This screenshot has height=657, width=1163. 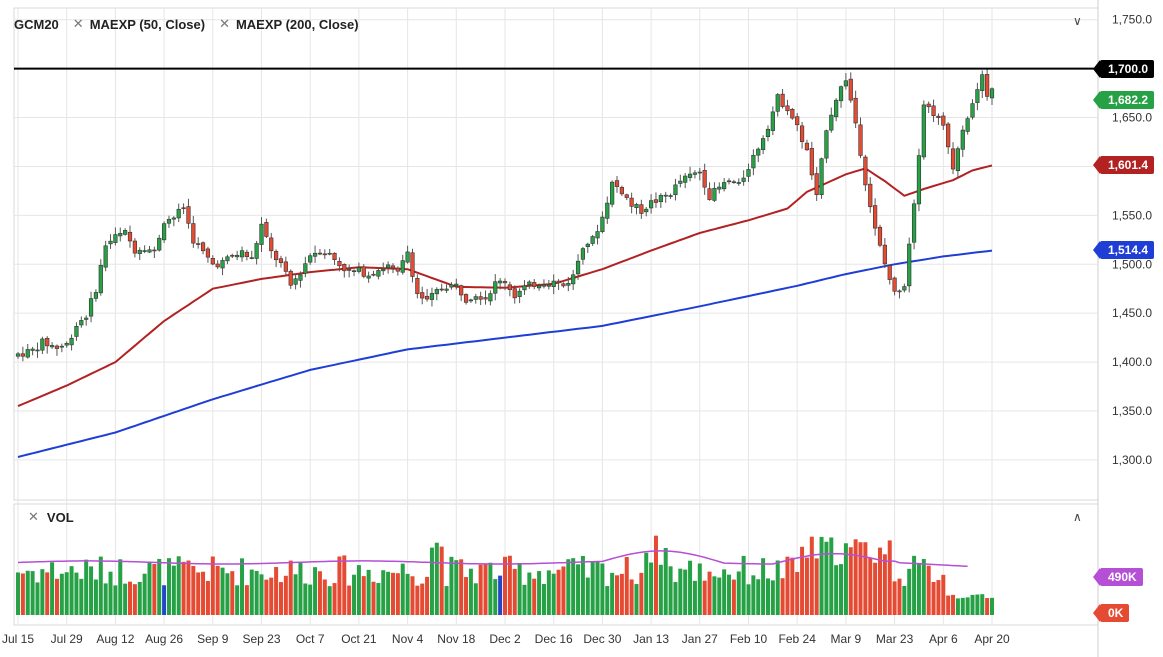 I want to click on x-tick-label: Mar 9, so click(x=846, y=639).